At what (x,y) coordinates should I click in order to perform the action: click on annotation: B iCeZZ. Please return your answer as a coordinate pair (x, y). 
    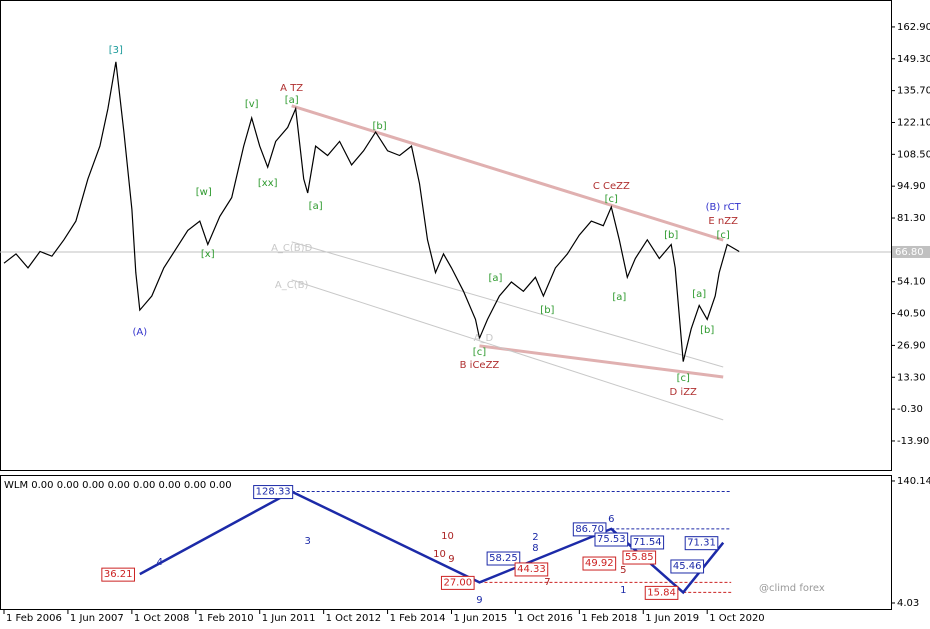
    Looking at the image, I should click on (480, 365).